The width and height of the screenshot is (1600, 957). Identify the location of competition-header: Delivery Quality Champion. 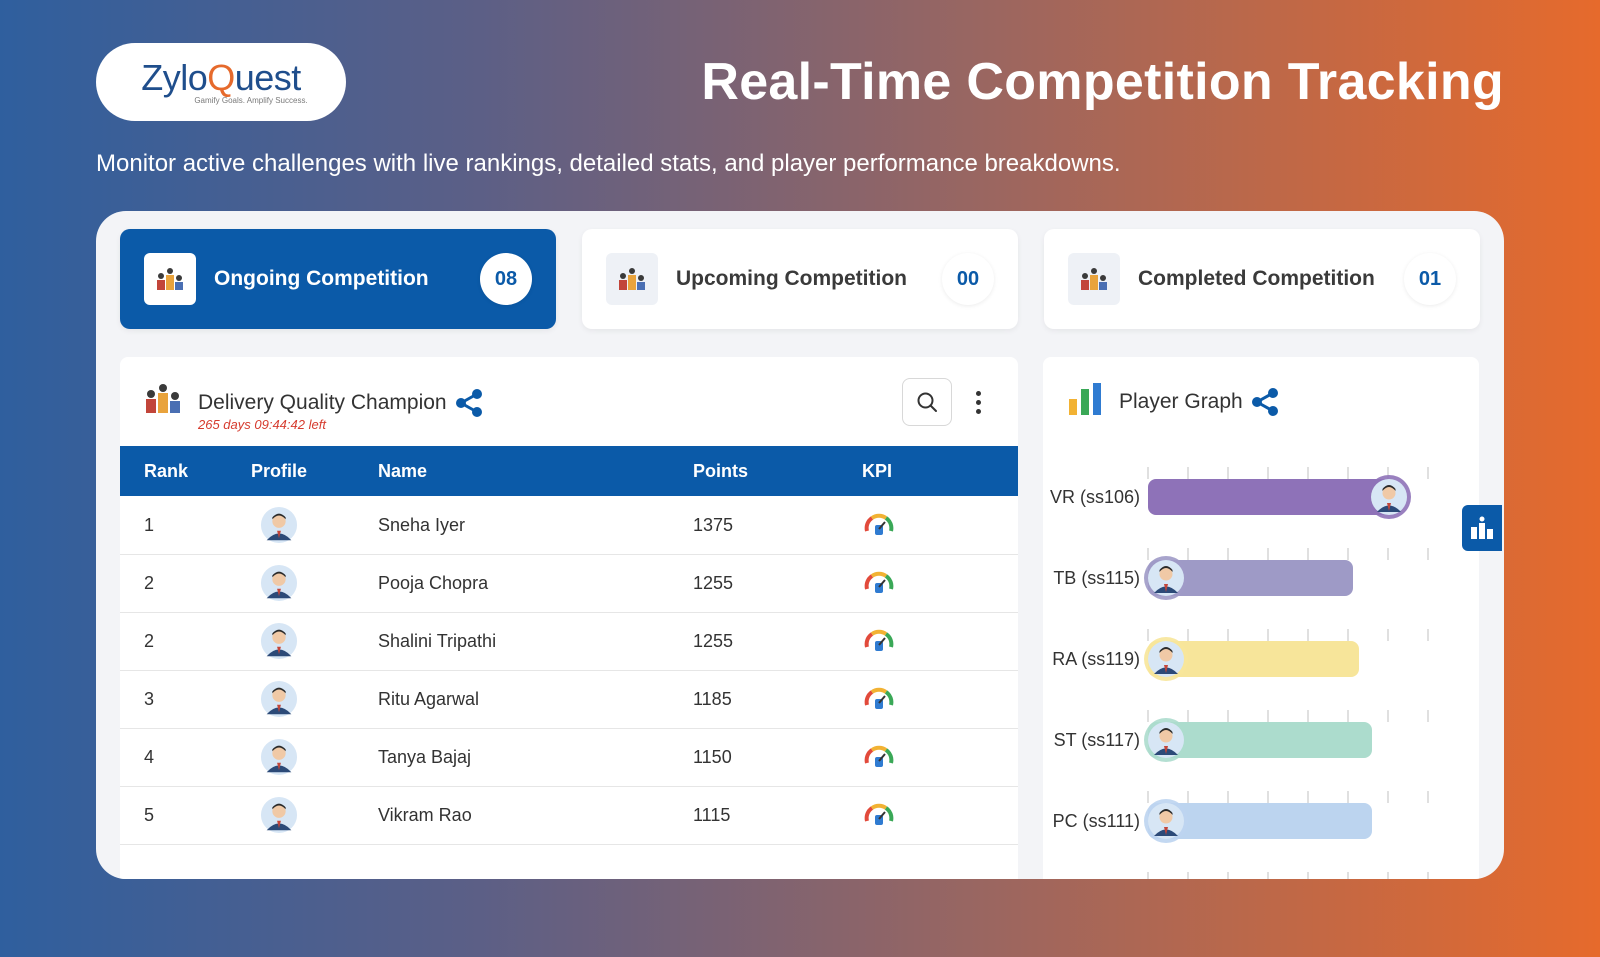
(314, 400).